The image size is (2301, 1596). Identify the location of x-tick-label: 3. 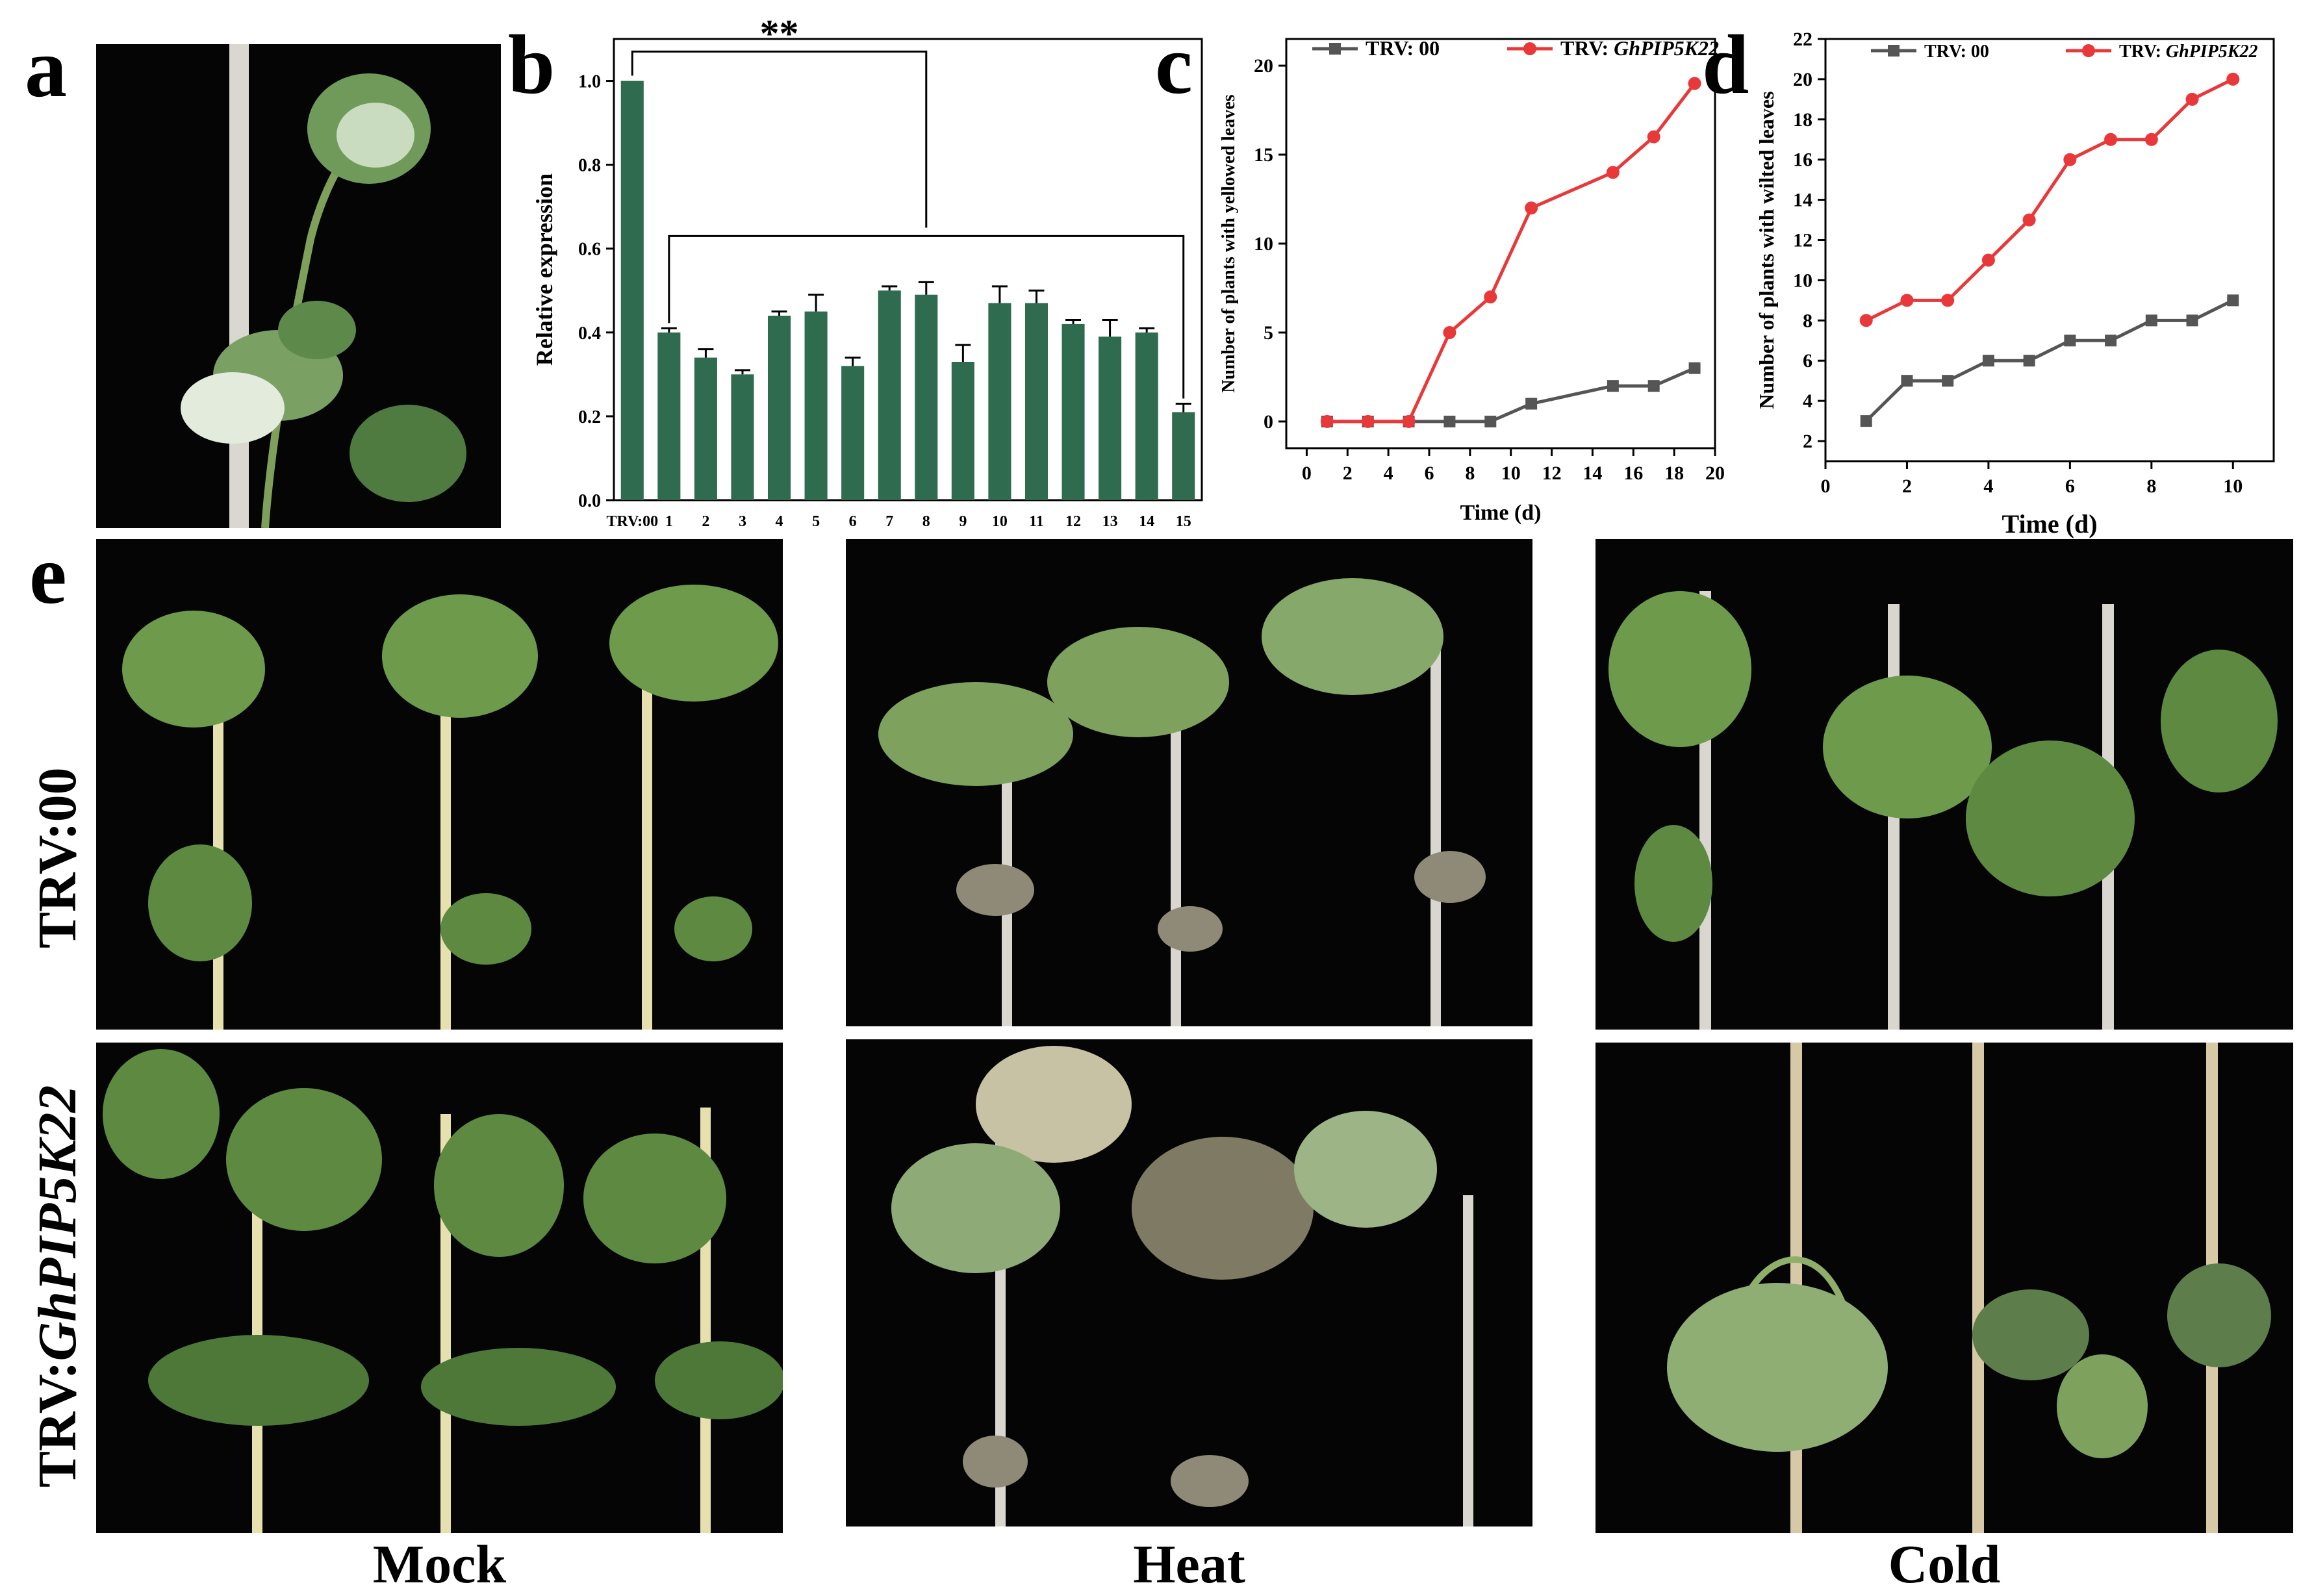
(742, 521).